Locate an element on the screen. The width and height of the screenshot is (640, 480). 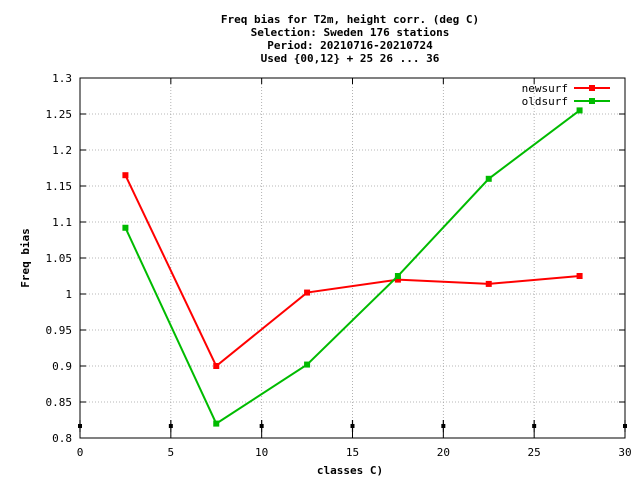
y-tick-label: 0.95 is located at coordinates (59, 330).